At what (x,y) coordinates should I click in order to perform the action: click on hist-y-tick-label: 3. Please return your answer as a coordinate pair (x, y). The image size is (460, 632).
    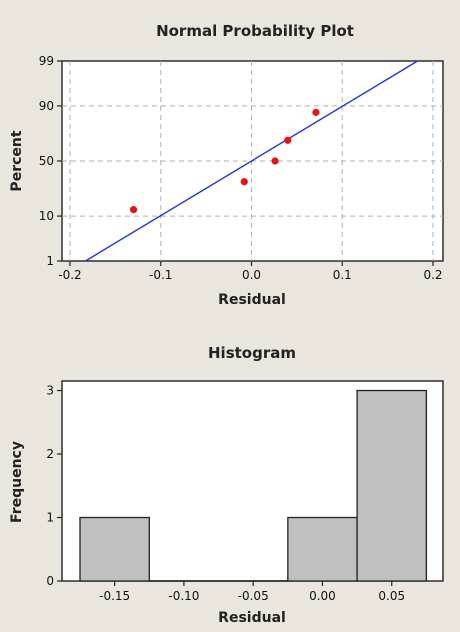
    Looking at the image, I should click on (50, 391).